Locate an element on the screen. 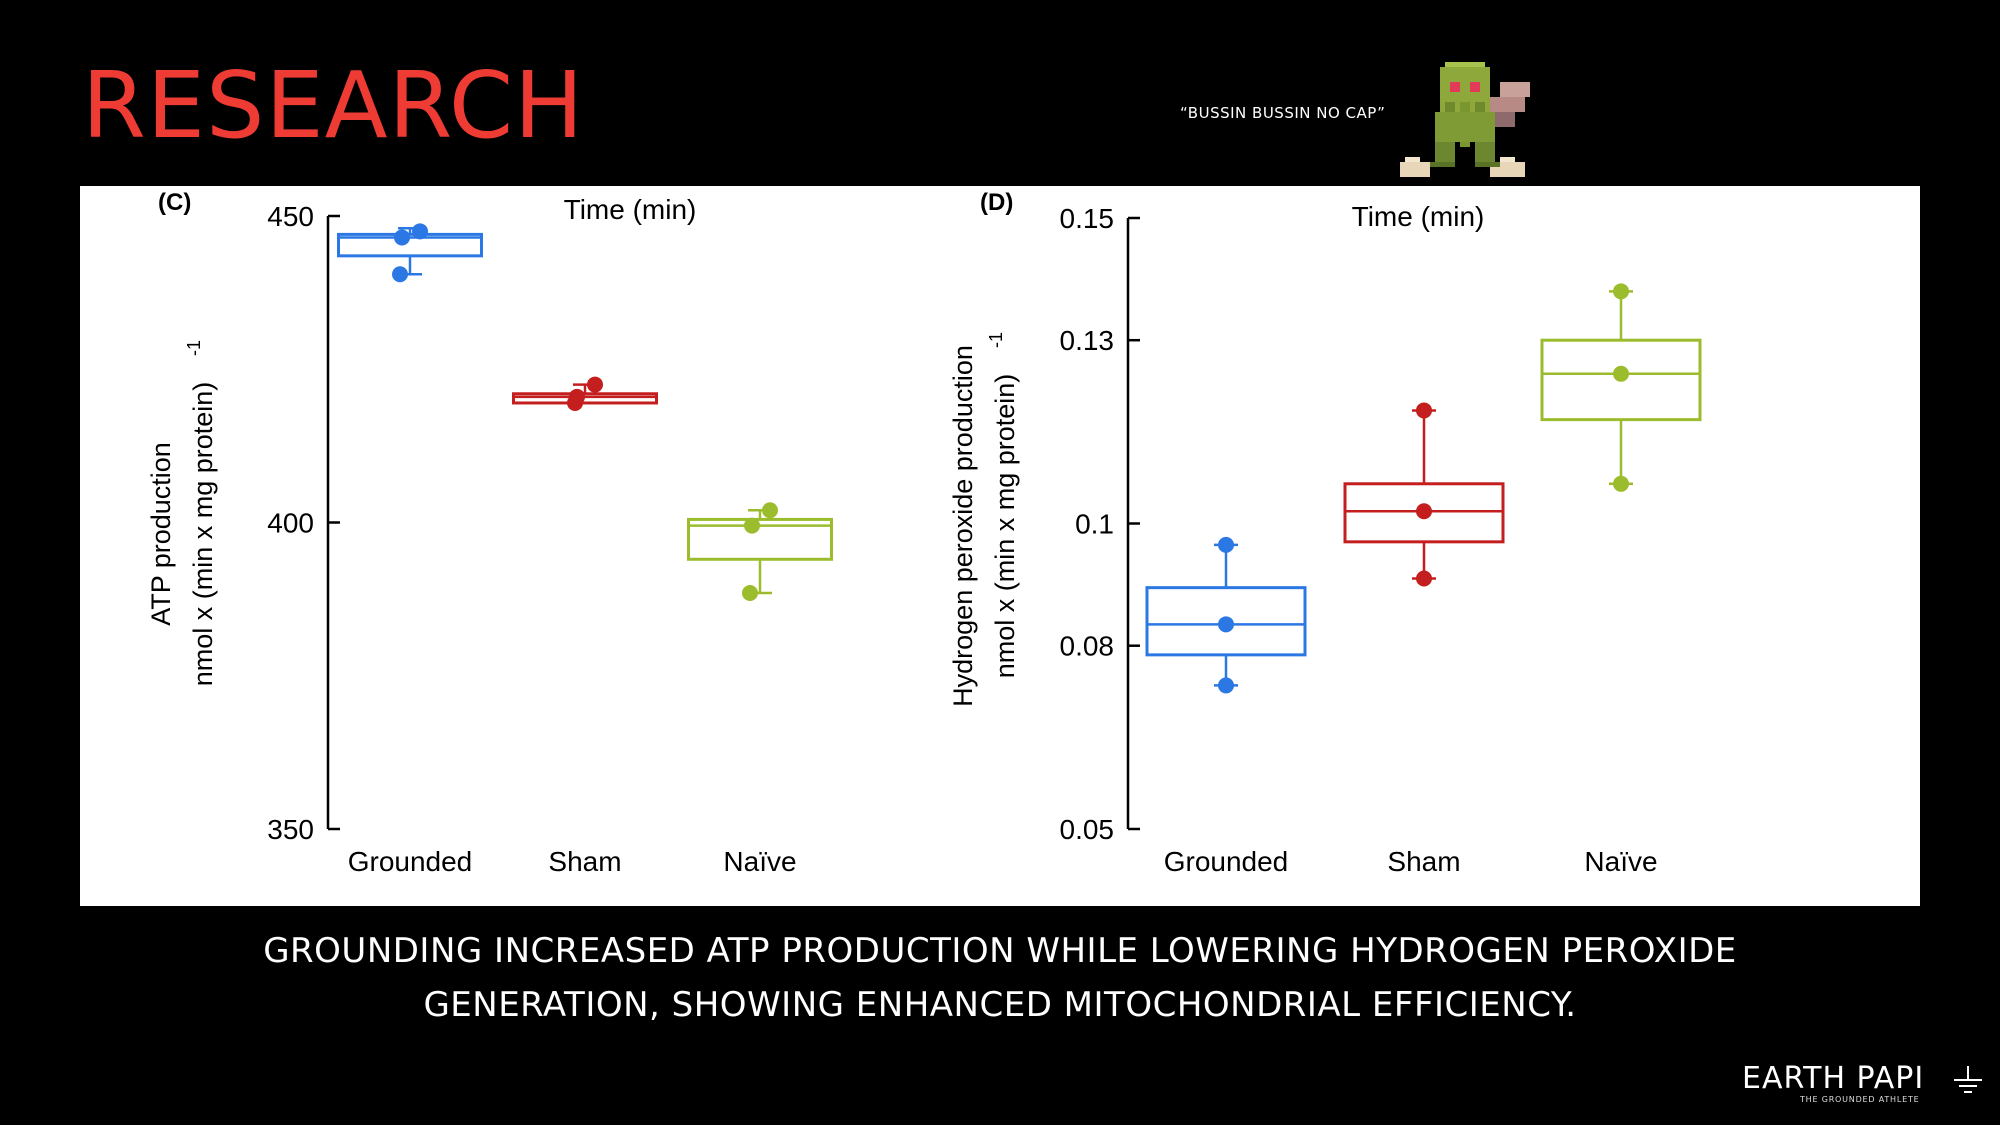 The width and height of the screenshot is (2000, 1125). y-tick-label: 450 is located at coordinates (290, 216).